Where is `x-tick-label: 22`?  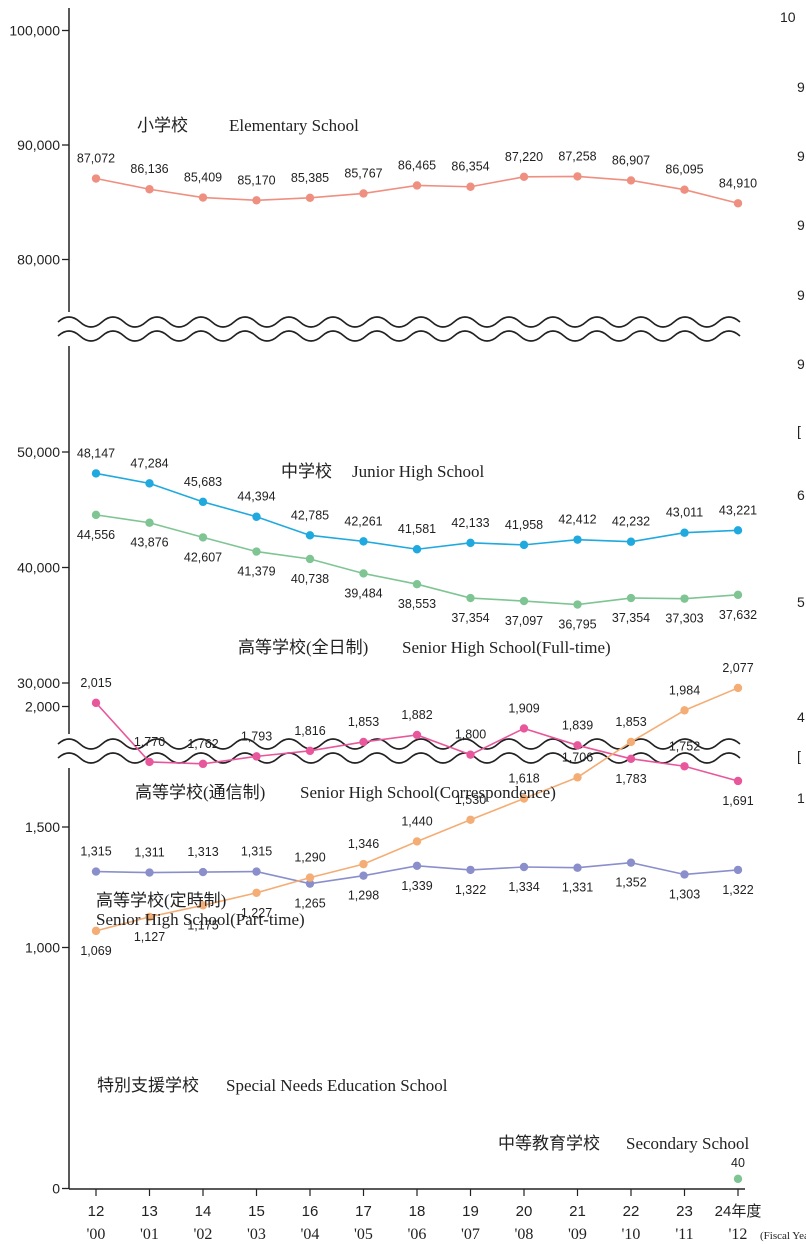 x-tick-label: 22 is located at coordinates (631, 1211).